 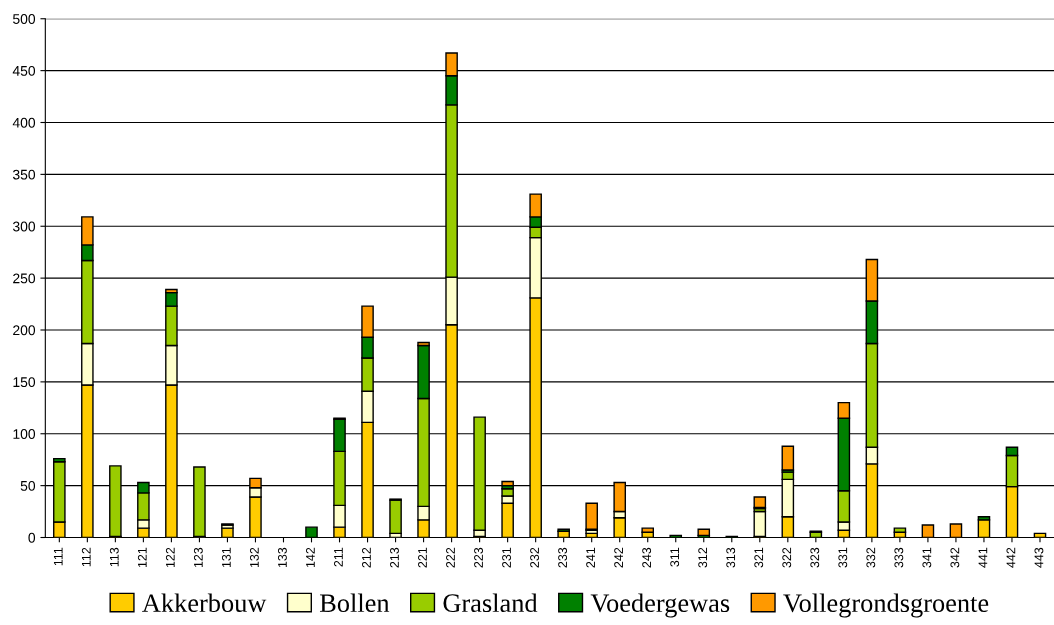 I want to click on x-tick-label: 122, so click(x=170, y=557).